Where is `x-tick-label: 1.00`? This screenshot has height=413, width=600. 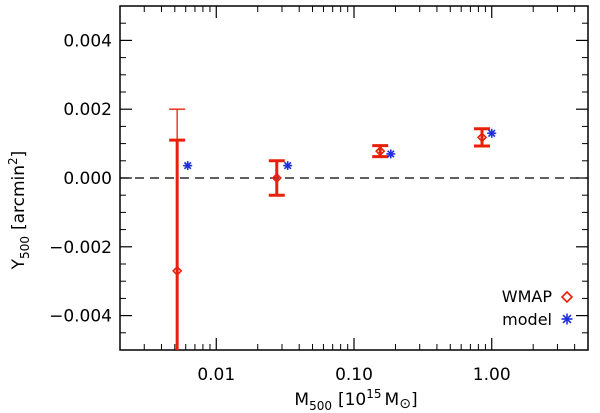 x-tick-label: 1.00 is located at coordinates (492, 375).